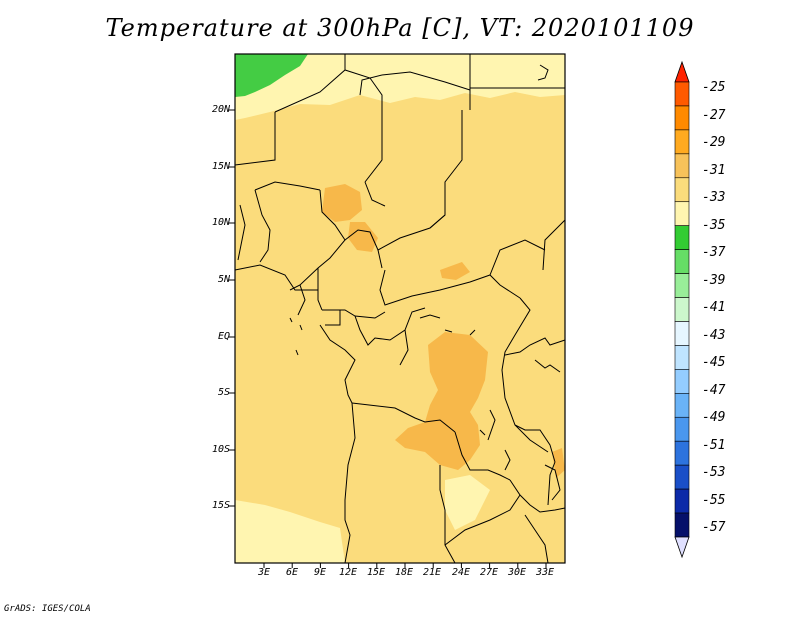  I want to click on colorbar-label: -47, so click(714, 390).